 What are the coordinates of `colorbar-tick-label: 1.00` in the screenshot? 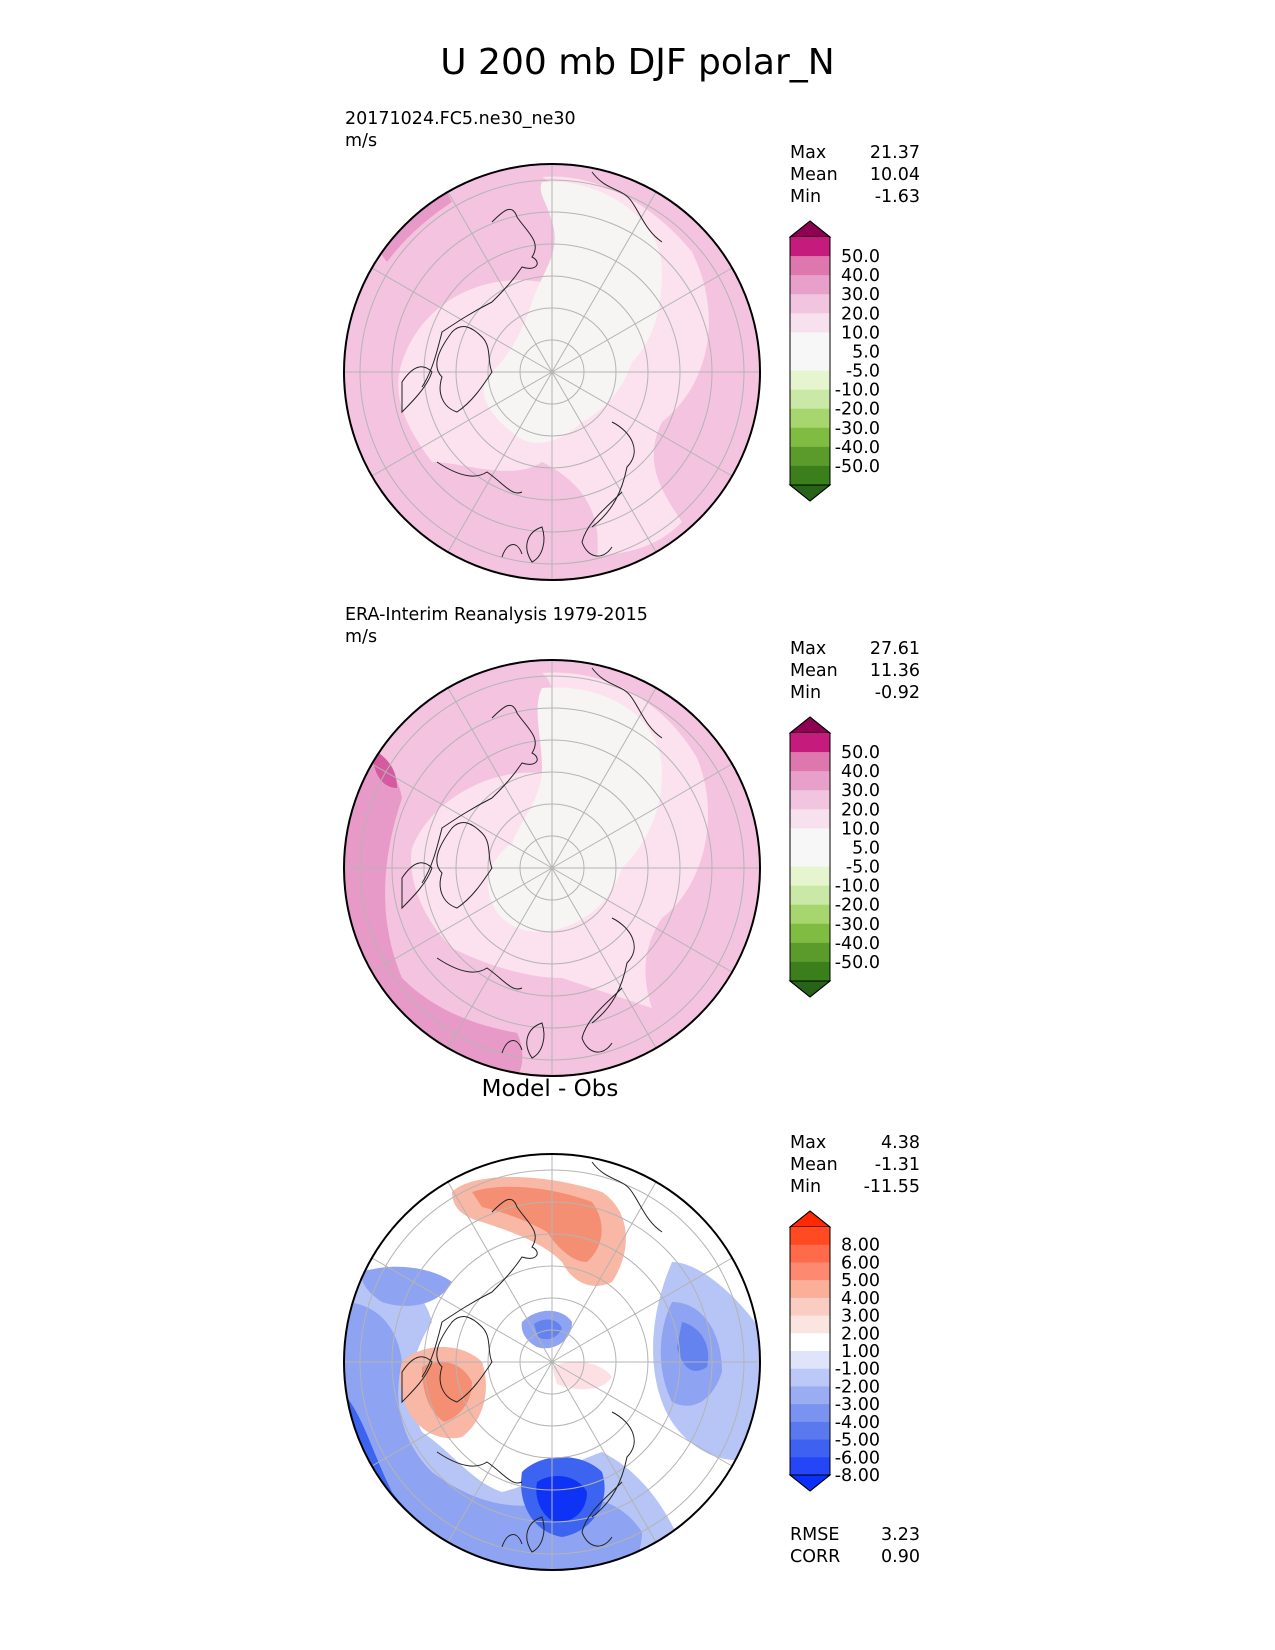 It's located at (860, 1352).